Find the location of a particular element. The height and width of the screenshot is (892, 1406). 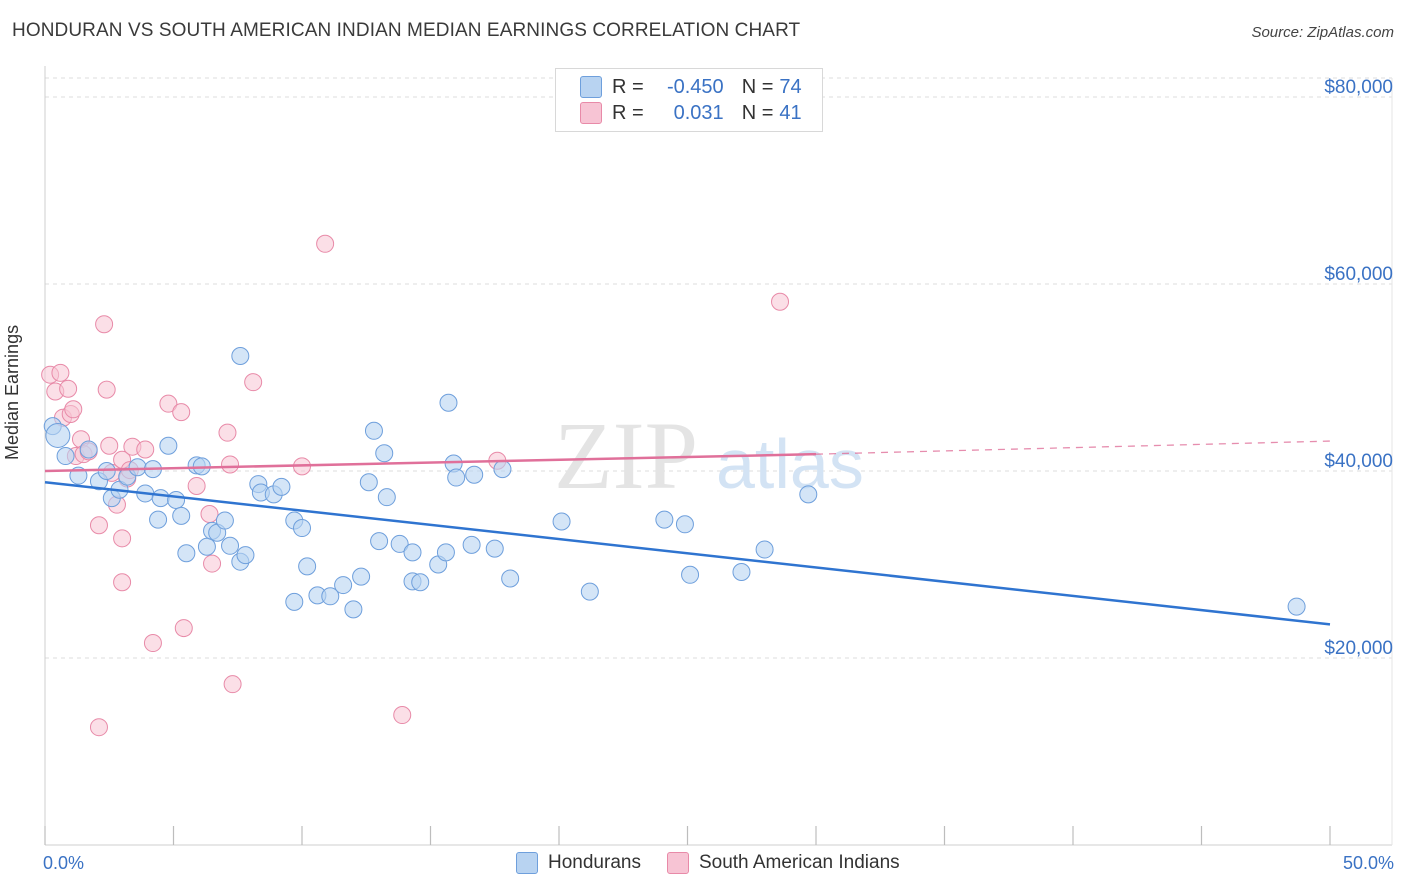

source-label: Source: ZipAtlas.com is located at coordinates (1322, 32).